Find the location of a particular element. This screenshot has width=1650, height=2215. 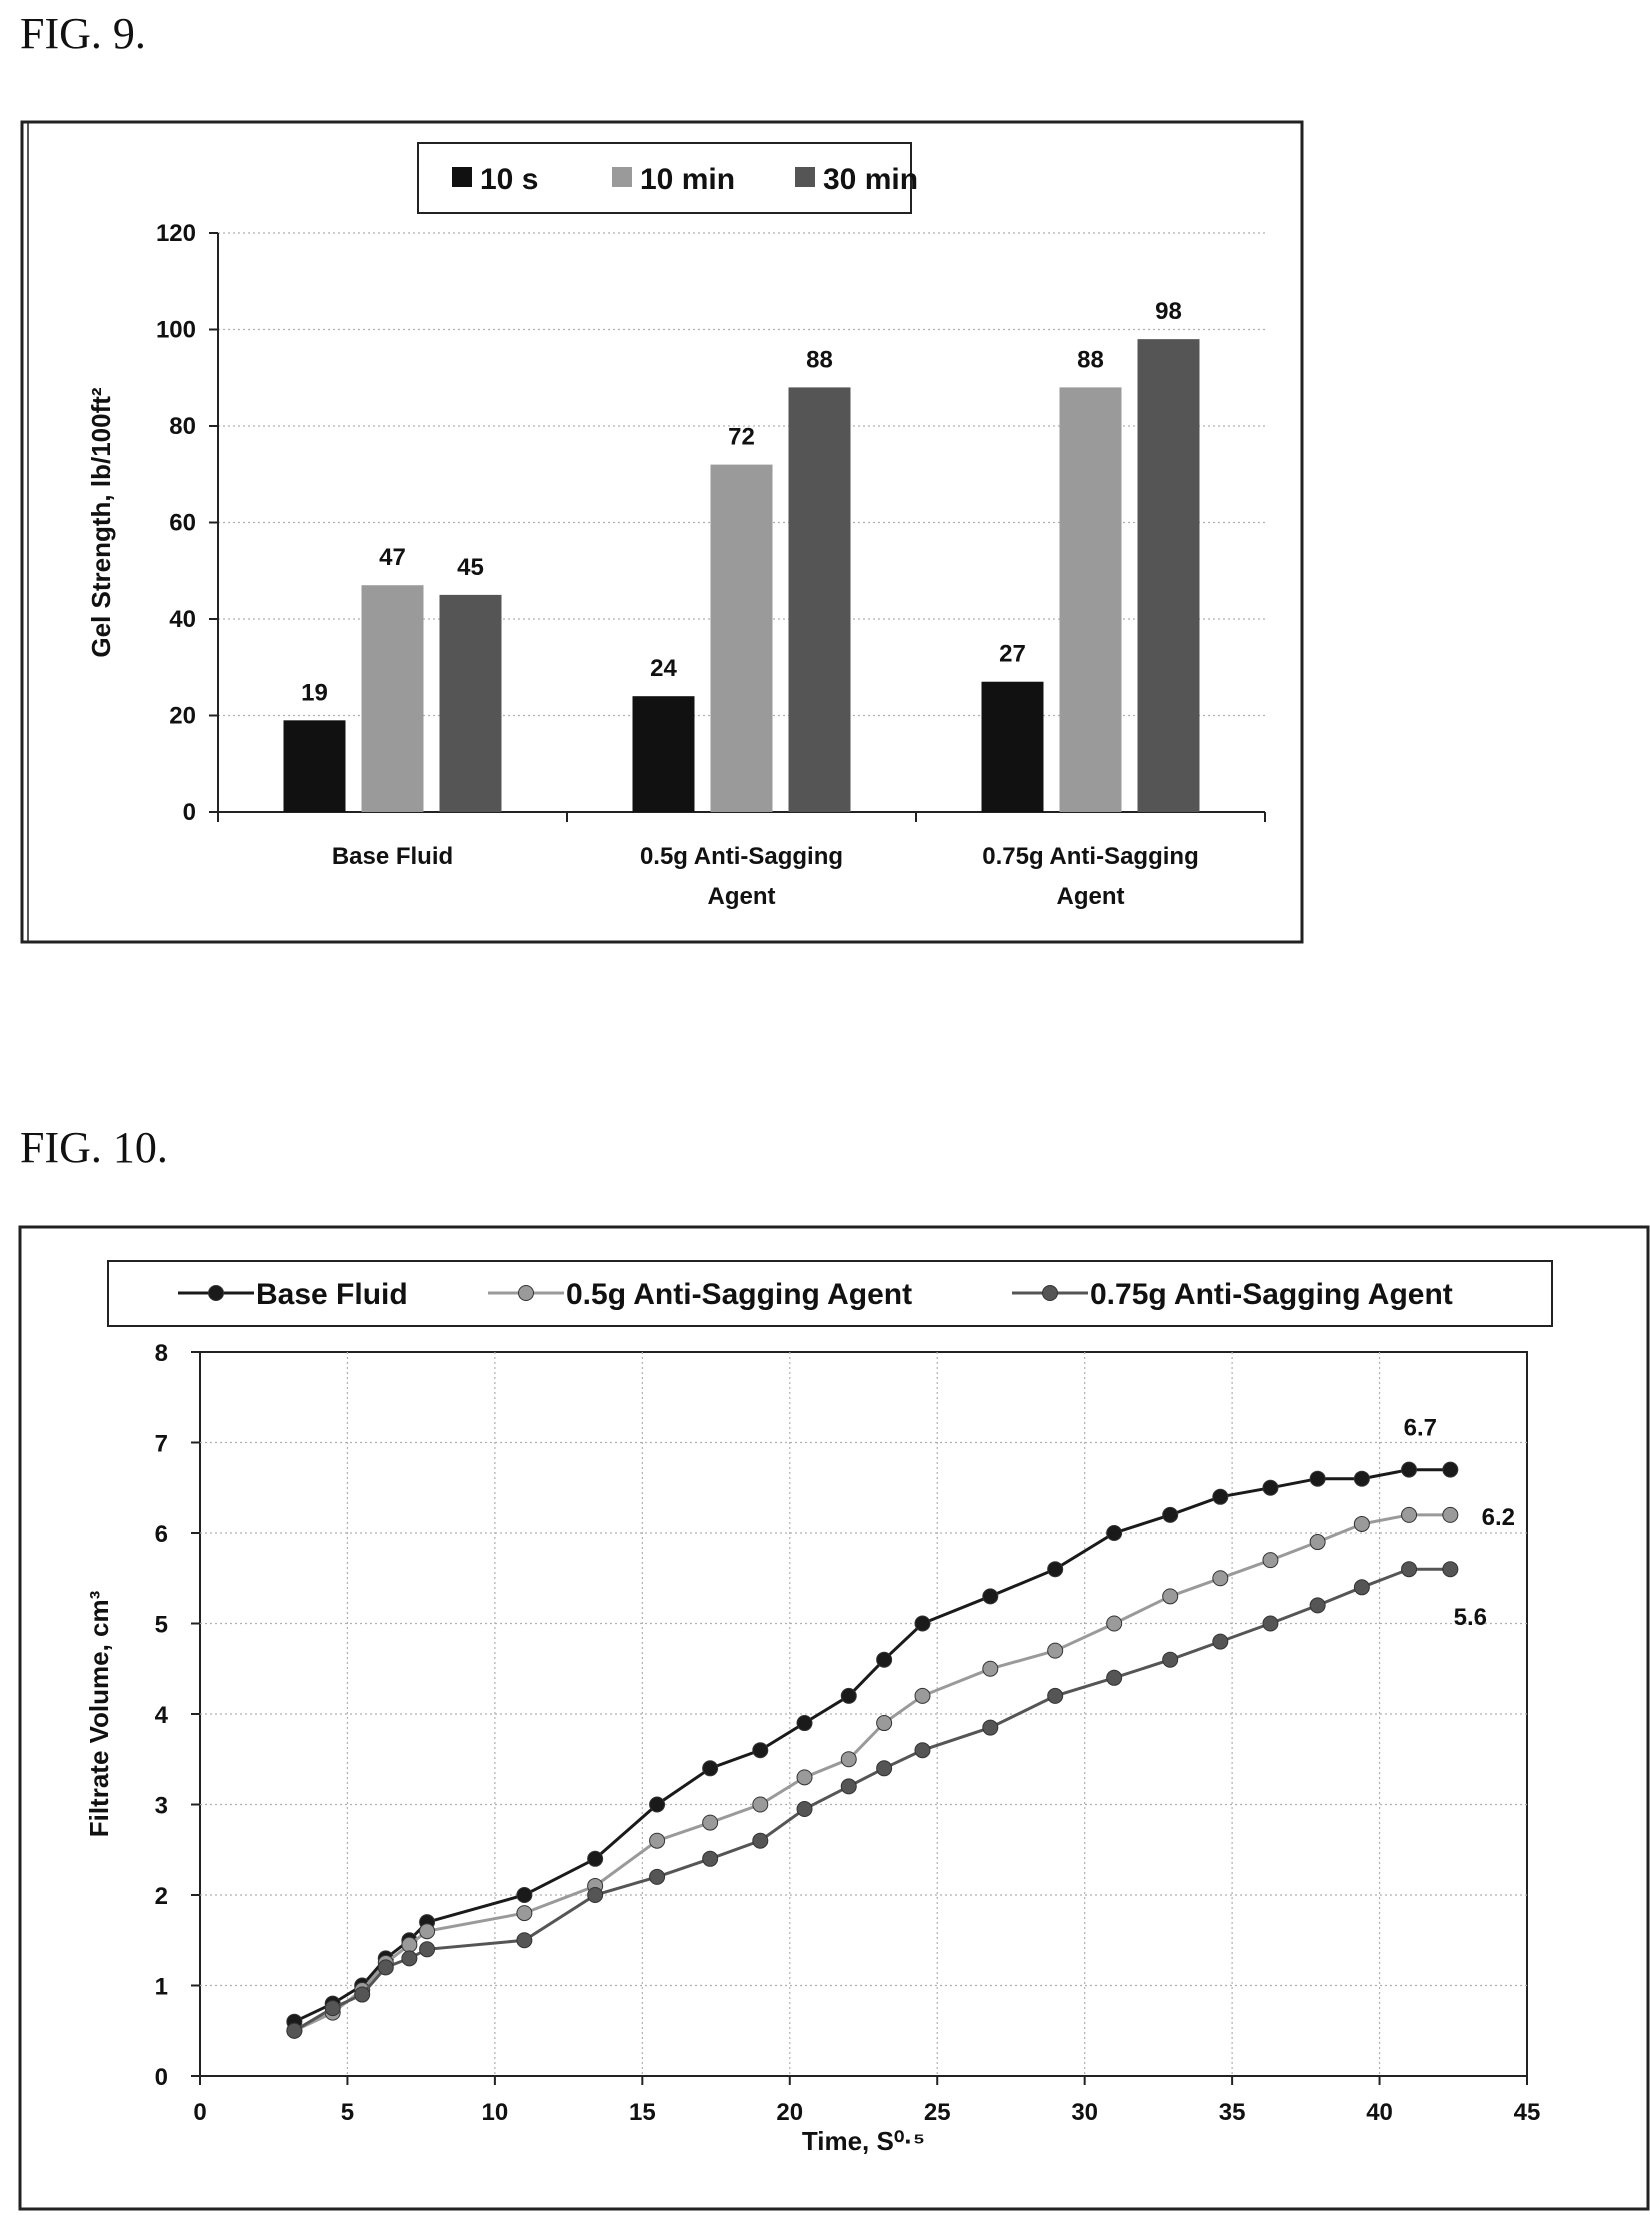

x-tick-label: 15 is located at coordinates (642, 2112).